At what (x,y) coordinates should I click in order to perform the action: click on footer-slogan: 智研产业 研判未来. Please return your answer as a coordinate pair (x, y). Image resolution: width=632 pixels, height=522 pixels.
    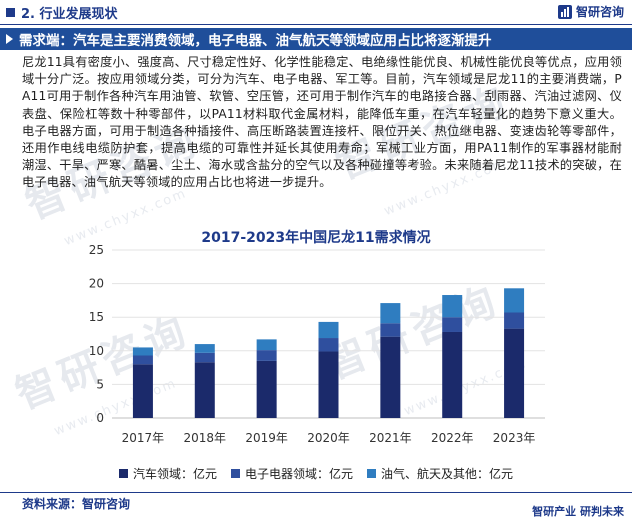
    Looking at the image, I should click on (578, 511).